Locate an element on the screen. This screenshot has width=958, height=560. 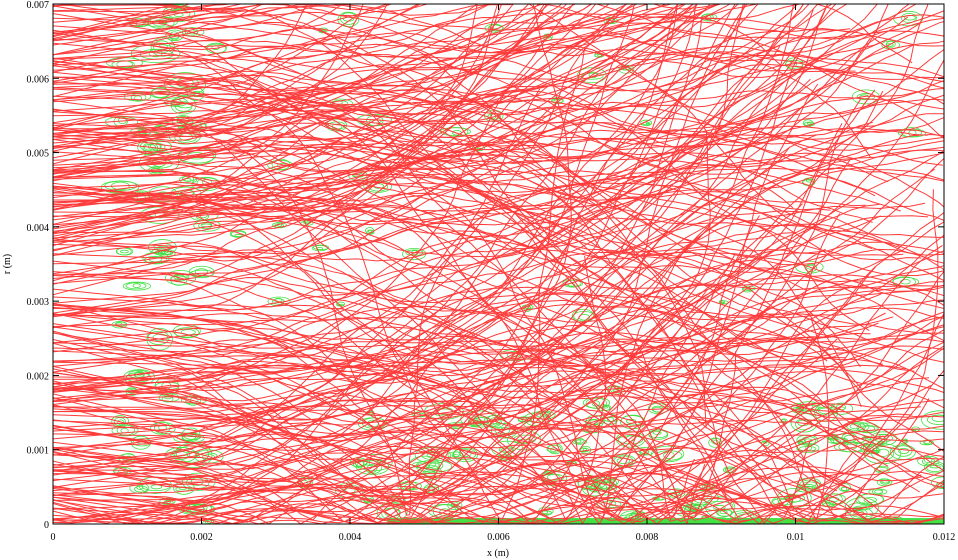
y-tick-label: 0.007 is located at coordinates (38, 5).